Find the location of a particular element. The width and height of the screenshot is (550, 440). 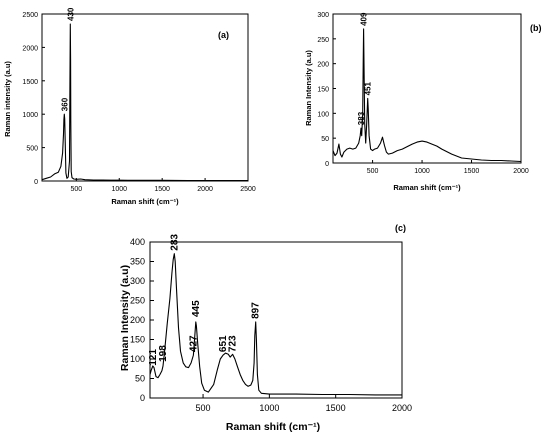

panel-b-spectrum is located at coordinates (427, 95).